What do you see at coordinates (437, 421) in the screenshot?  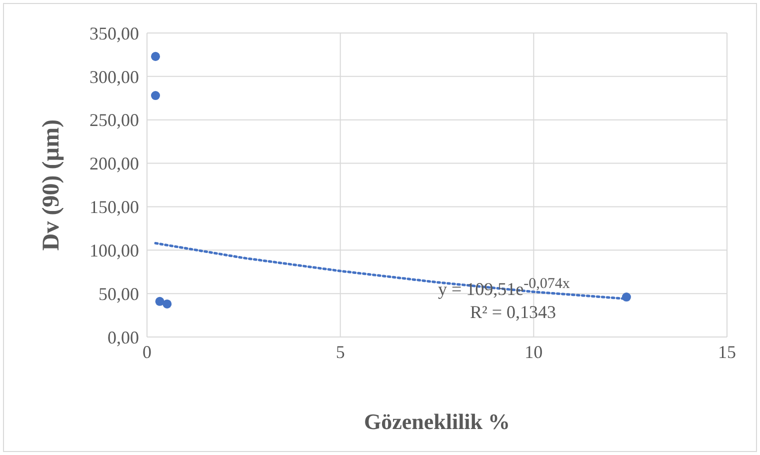 I see `x-axis-title: Gözeneklilik %` at bounding box center [437, 421].